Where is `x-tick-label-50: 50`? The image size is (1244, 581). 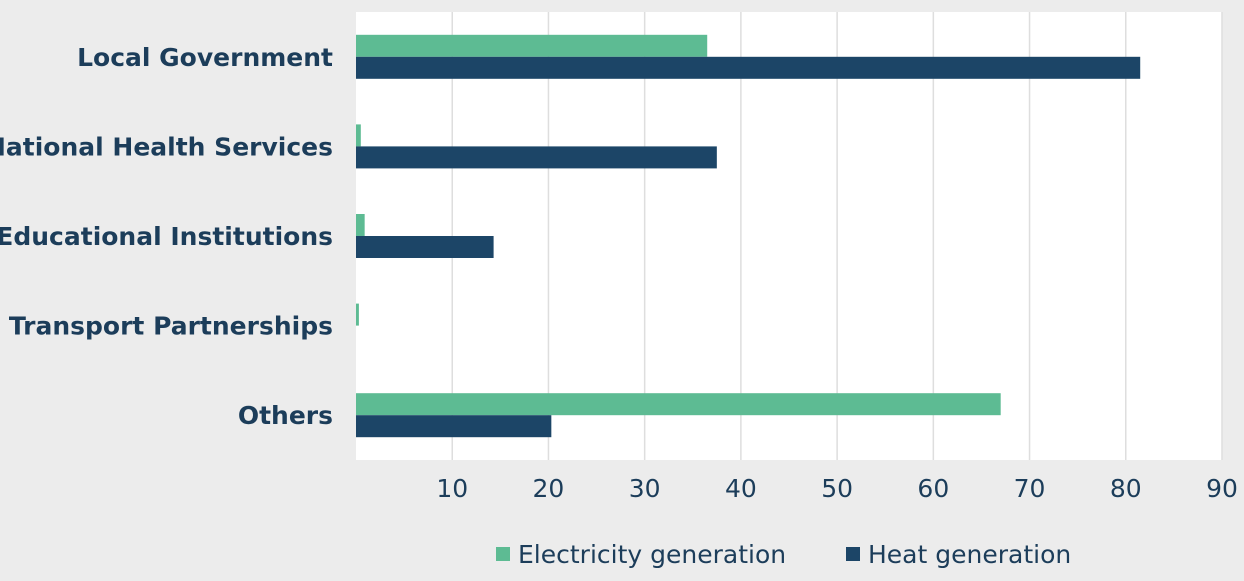 x-tick-label-50: 50 is located at coordinates (837, 488).